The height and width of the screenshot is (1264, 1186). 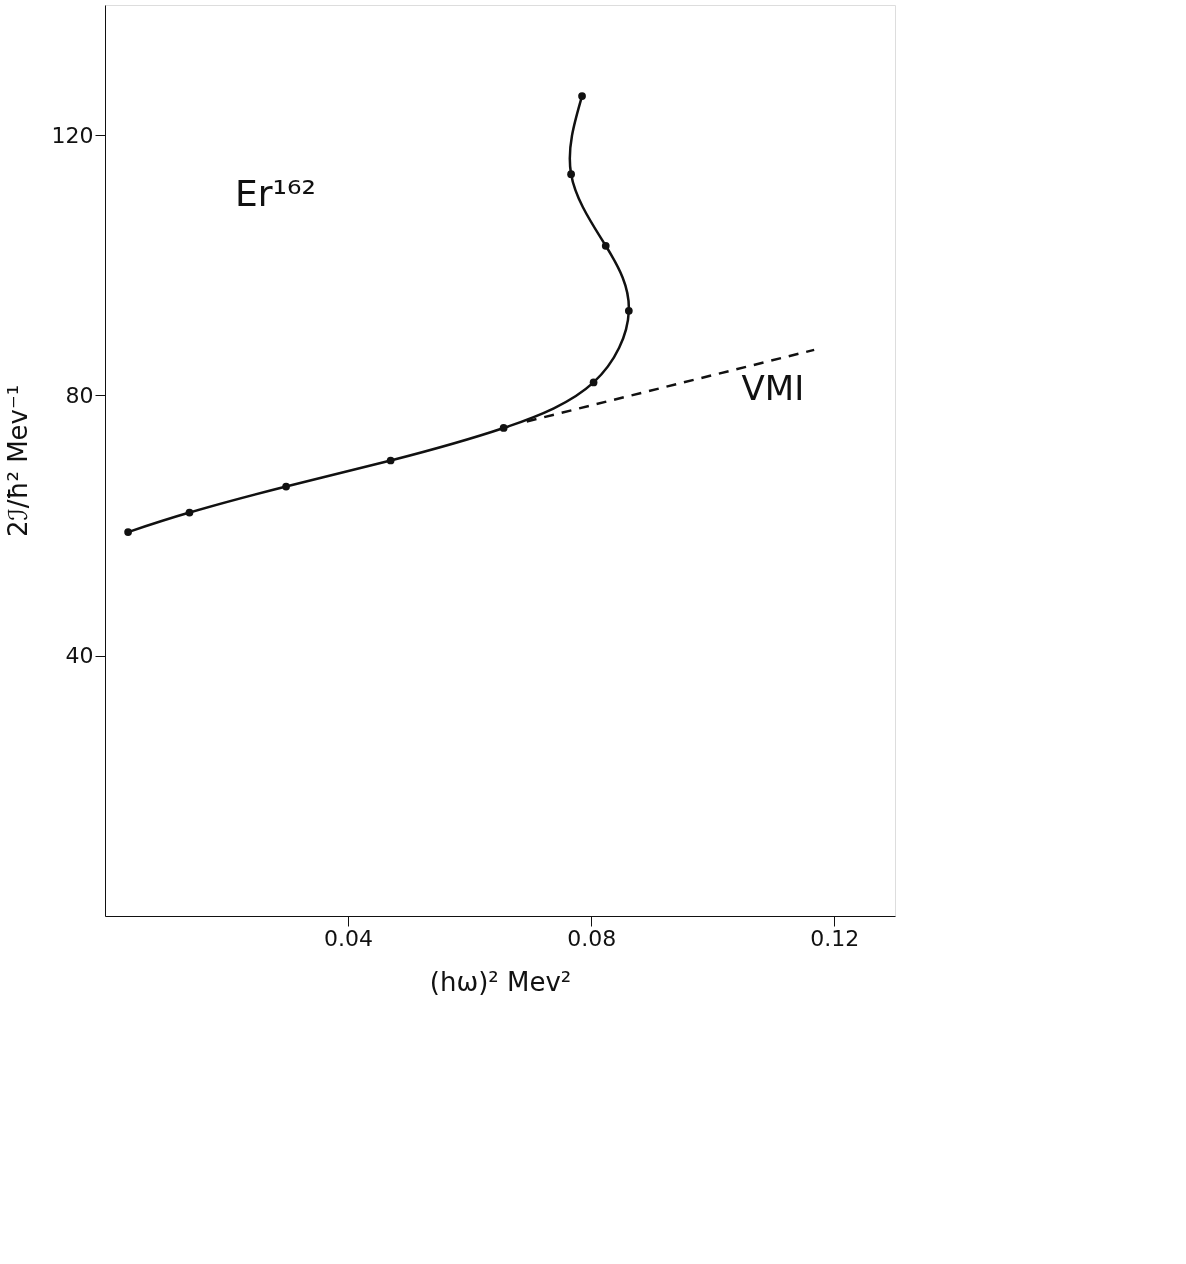 What do you see at coordinates (72, 135) in the screenshot?
I see `y-tick-label: 120` at bounding box center [72, 135].